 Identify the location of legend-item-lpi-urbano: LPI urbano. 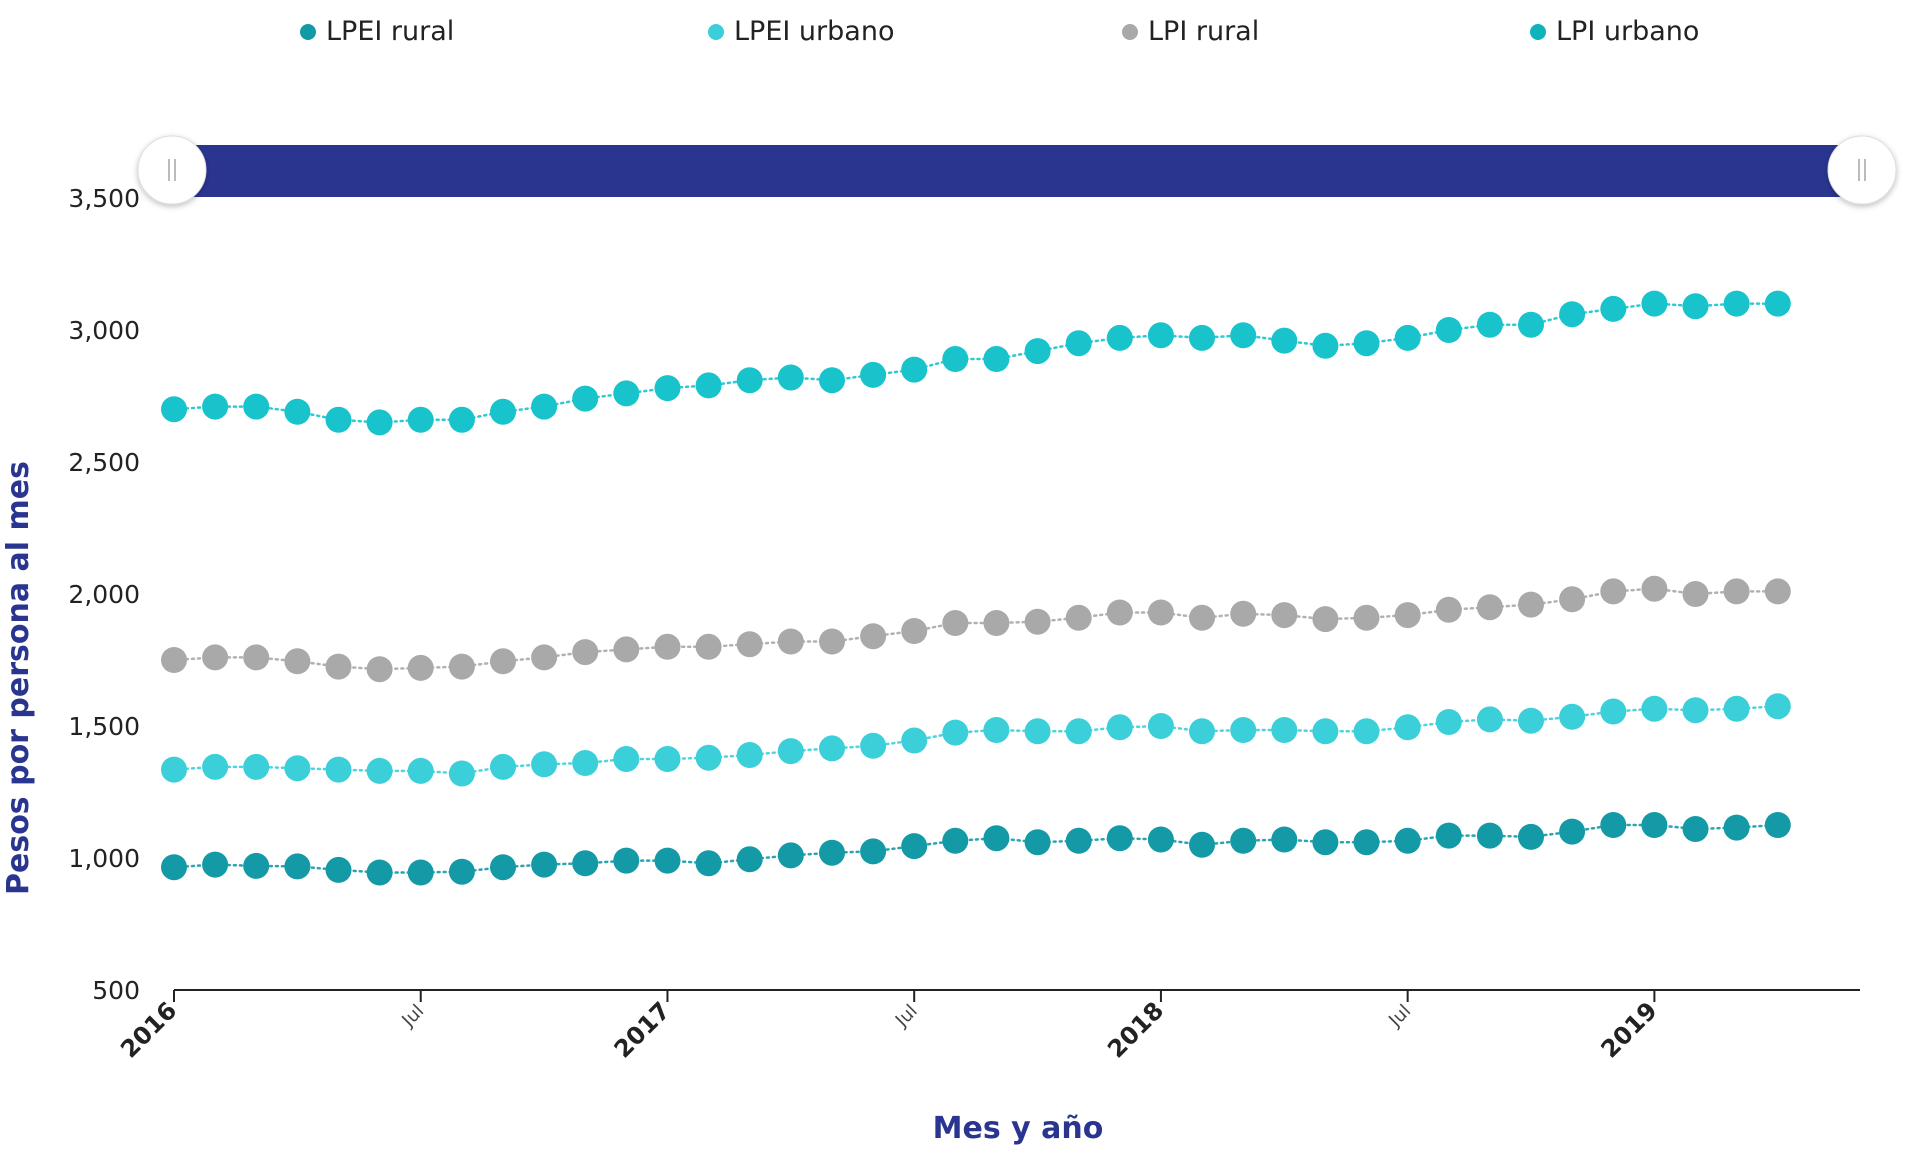
(1614, 31).